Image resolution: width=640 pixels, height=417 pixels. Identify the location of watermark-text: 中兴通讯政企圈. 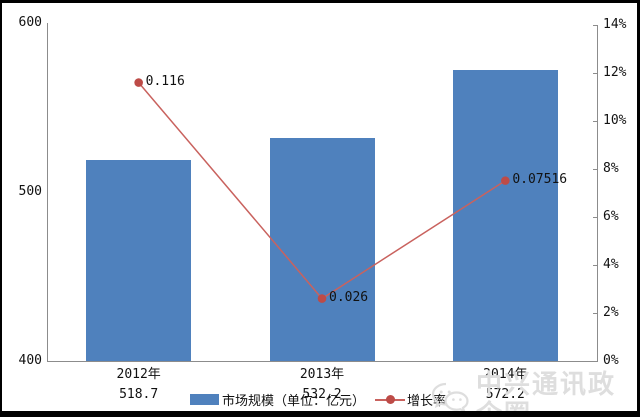
(546, 390).